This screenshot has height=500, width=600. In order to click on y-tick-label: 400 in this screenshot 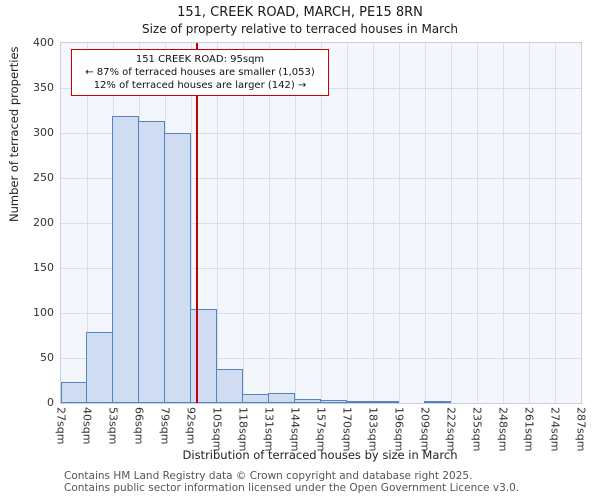, I will do `click(43, 42)`.